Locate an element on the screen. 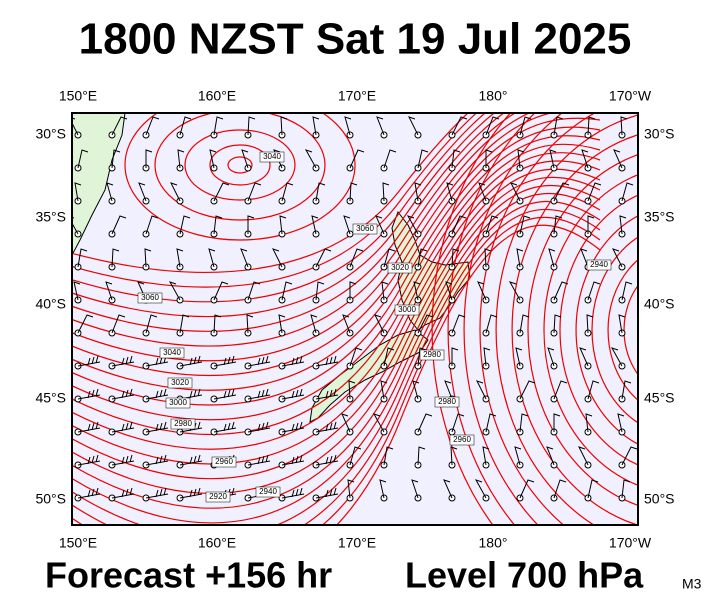  contour-label: 2920 is located at coordinates (218, 496).